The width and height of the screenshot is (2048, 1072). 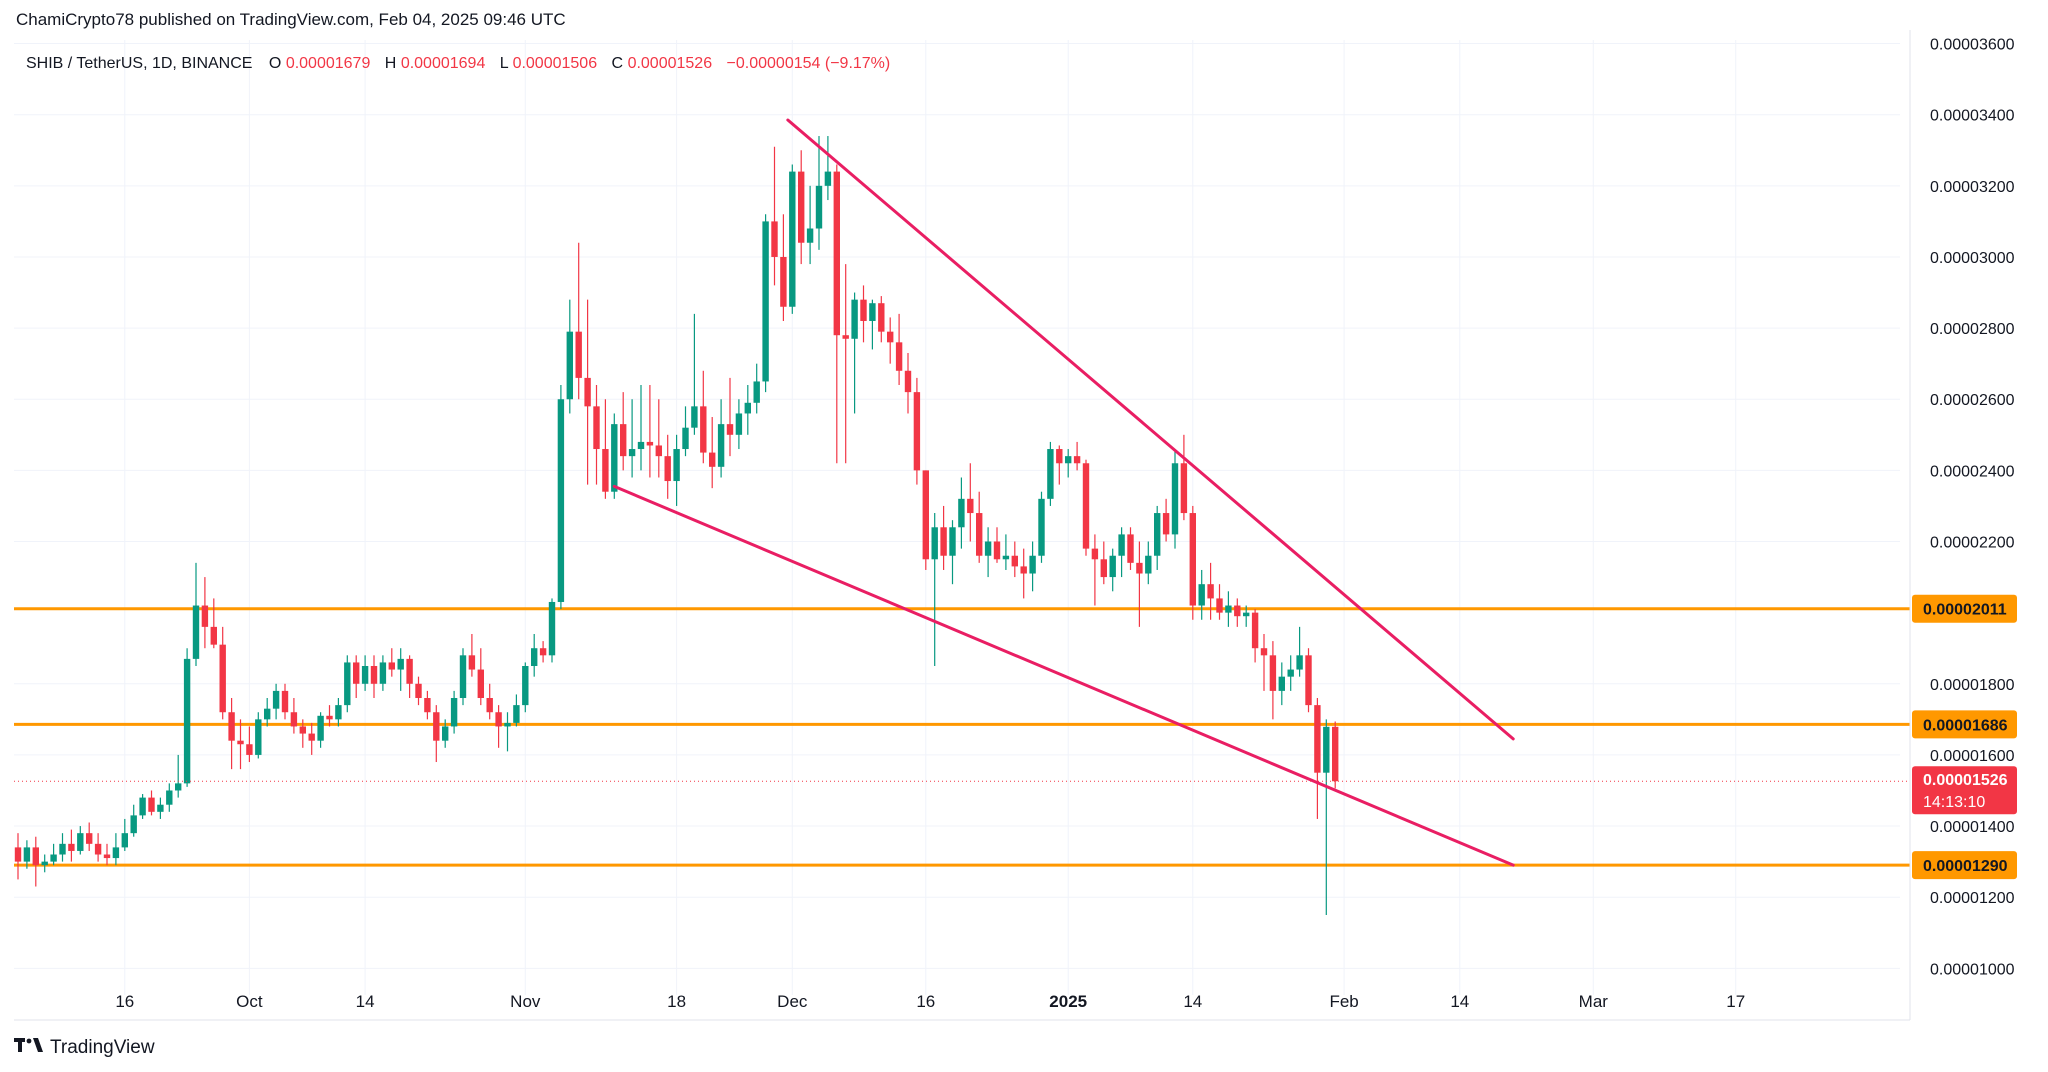 What do you see at coordinates (1964, 608) in the screenshot?
I see `resistance-line-label-box` at bounding box center [1964, 608].